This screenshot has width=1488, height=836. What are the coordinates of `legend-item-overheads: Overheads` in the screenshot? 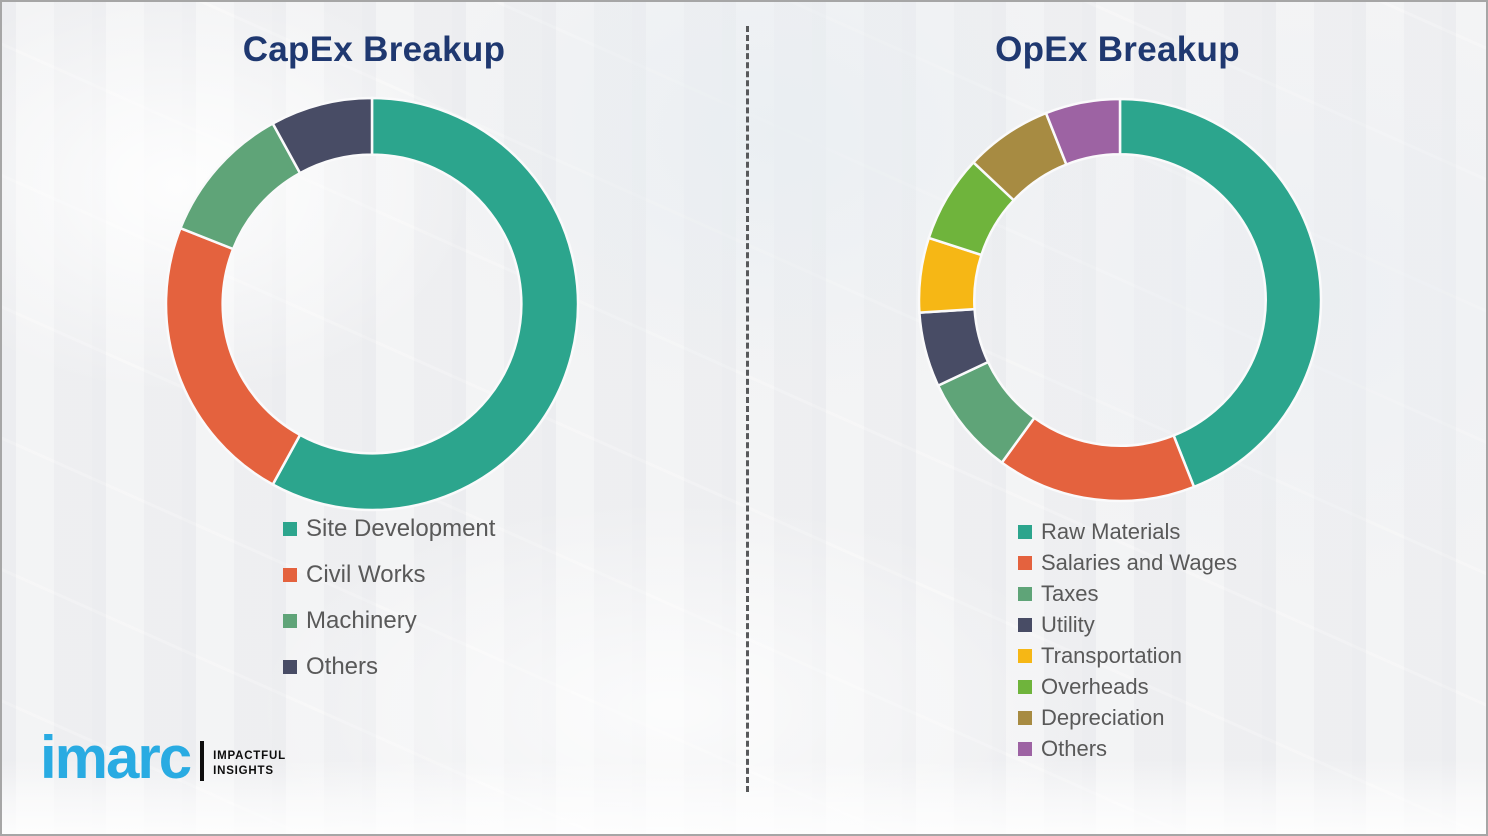 It's located at (1127, 687).